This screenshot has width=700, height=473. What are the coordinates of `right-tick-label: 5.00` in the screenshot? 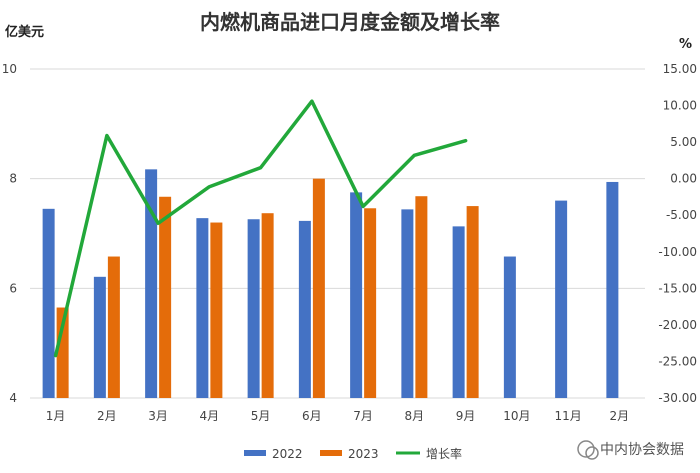 It's located at (683, 142).